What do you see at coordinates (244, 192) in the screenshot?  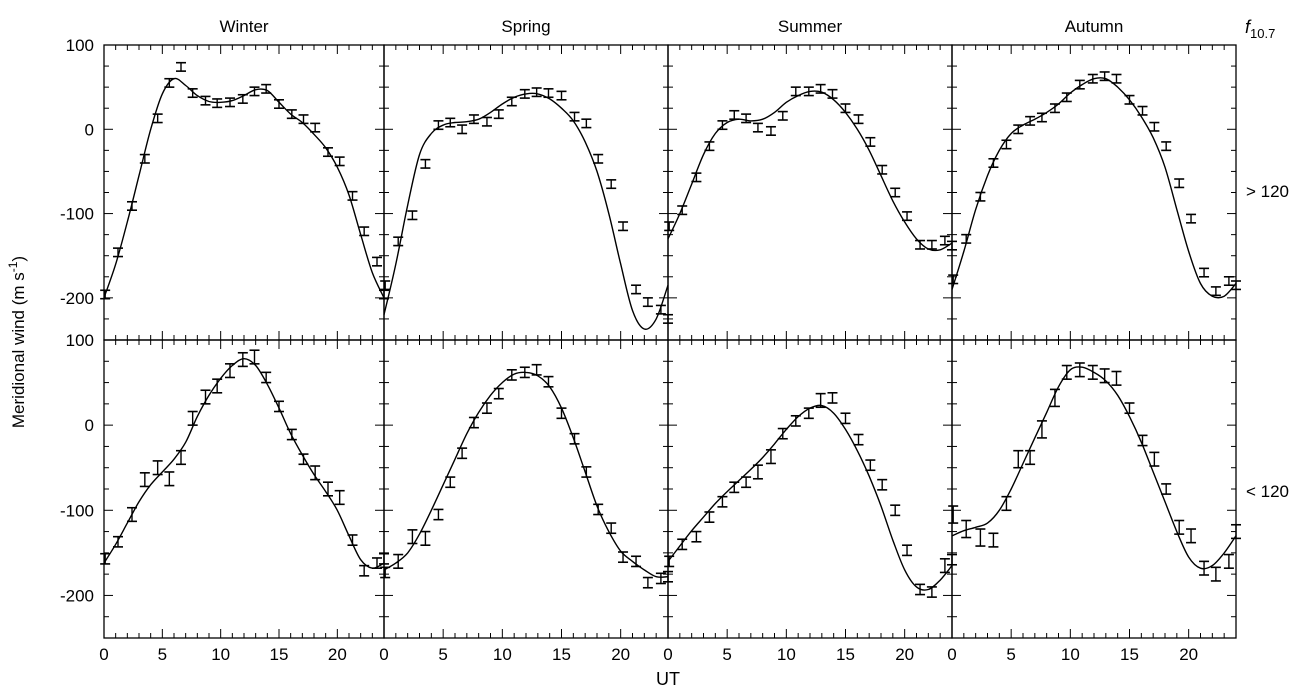 I see `panel-winter-high-flux` at bounding box center [244, 192].